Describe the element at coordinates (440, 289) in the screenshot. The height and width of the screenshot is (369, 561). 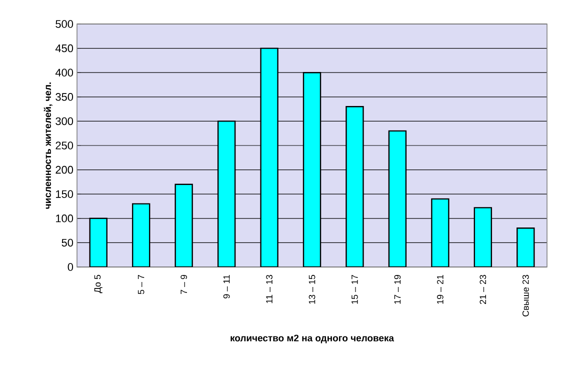
I see `x-tick-label: 19 – 21` at that location.